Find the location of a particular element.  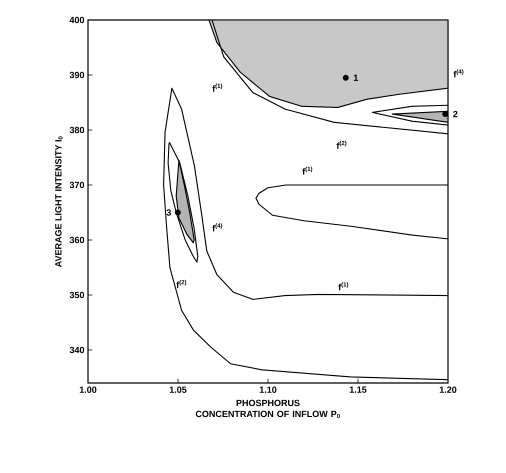

x-tick-label: 1.10 is located at coordinates (268, 389).